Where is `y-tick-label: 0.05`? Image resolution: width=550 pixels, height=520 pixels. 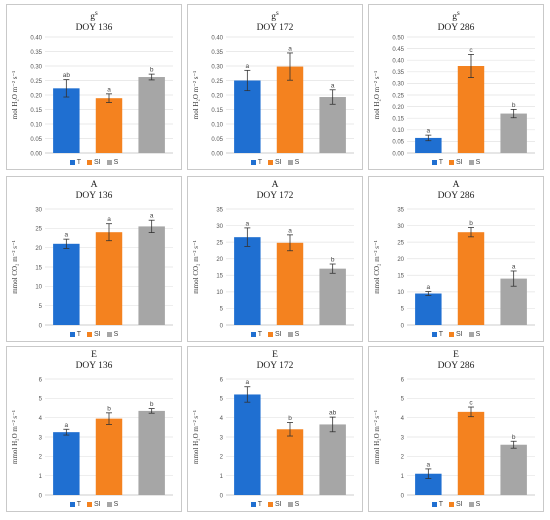 y-tick-label: 0.05 is located at coordinates (36, 140).